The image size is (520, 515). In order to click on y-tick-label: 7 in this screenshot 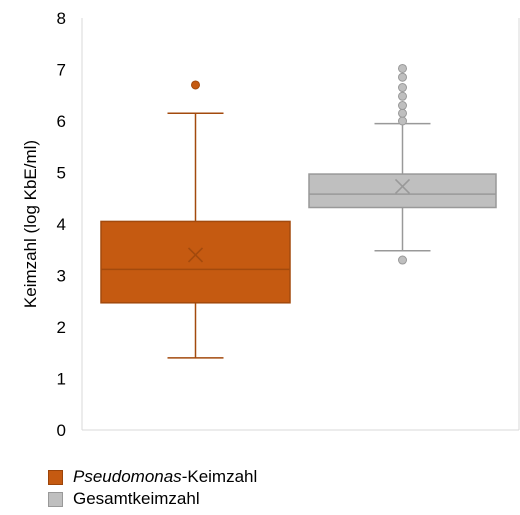, I will do `click(61, 70)`.